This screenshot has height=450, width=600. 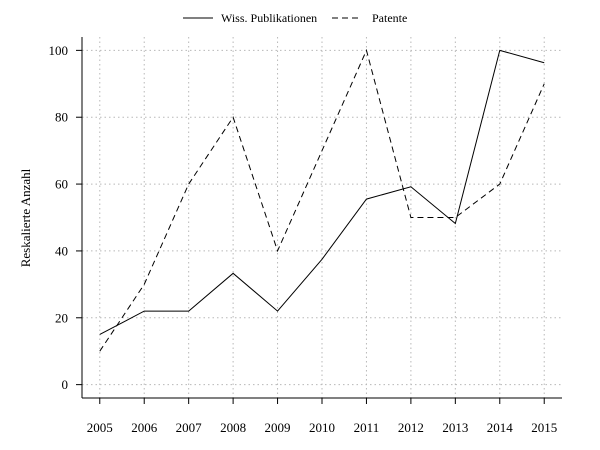 What do you see at coordinates (189, 427) in the screenshot?
I see `x-tick-label: 2007` at bounding box center [189, 427].